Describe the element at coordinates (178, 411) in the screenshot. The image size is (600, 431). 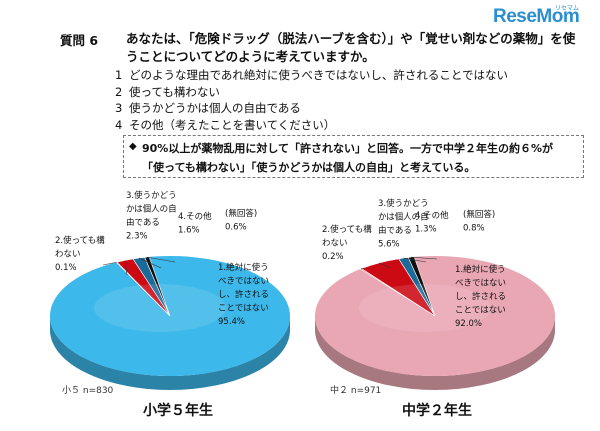
I see `chart-title-elementary: 小学５年生` at that location.